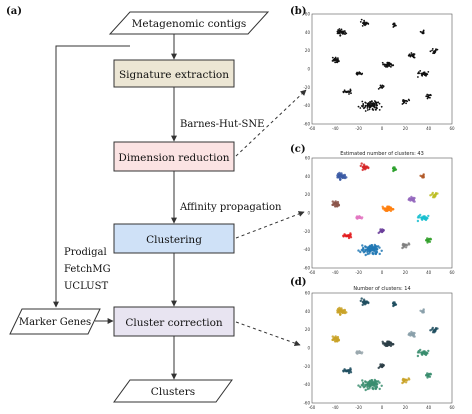 The image size is (472, 414). I want to click on input-node-shape, so click(189, 23).